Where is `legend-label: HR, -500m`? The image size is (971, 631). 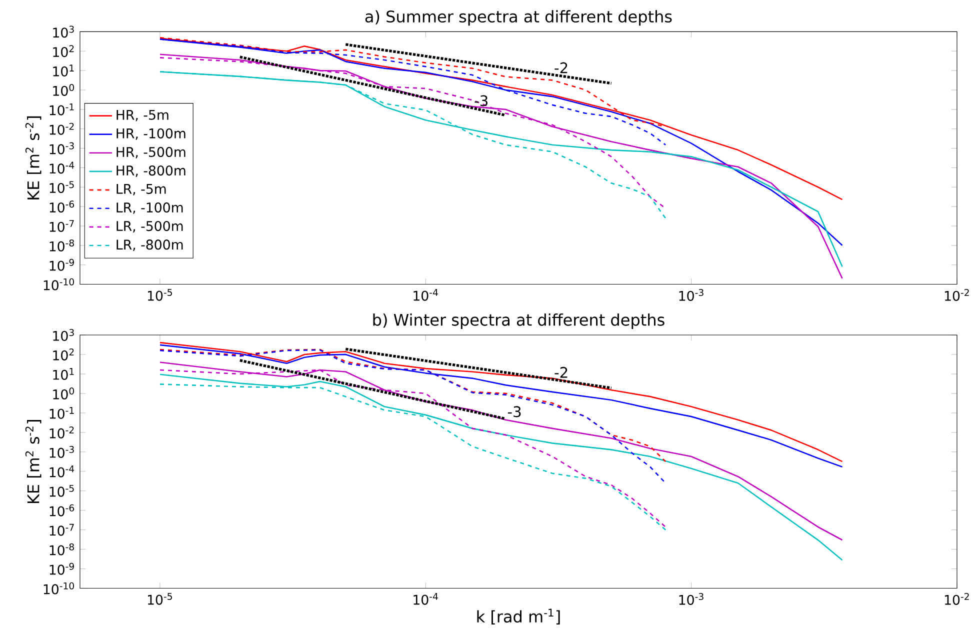
legend-label: HR, -500m is located at coordinates (151, 152).